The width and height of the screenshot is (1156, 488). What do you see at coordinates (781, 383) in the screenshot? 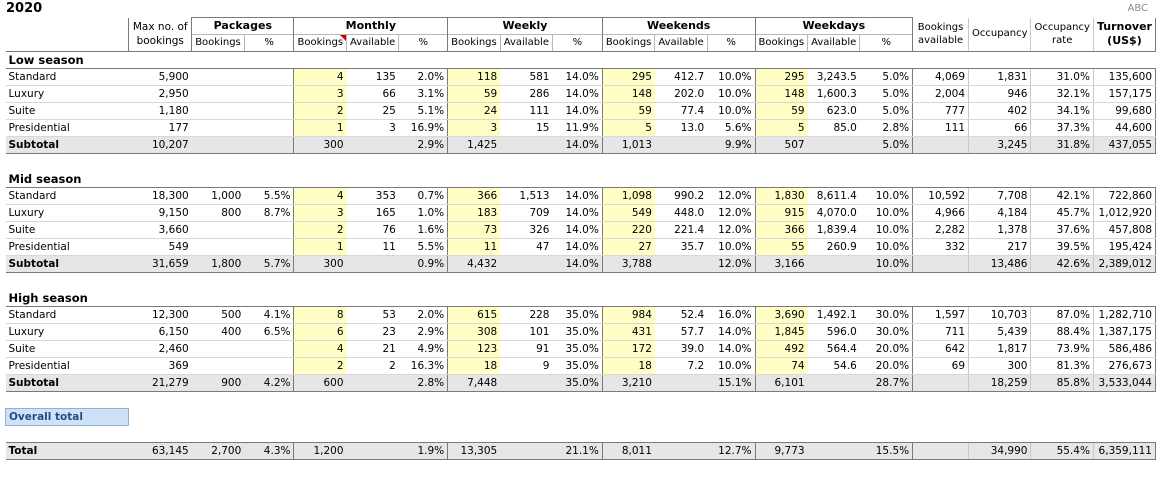
I see `cell-weekdays-bookings: 6,101` at bounding box center [781, 383].